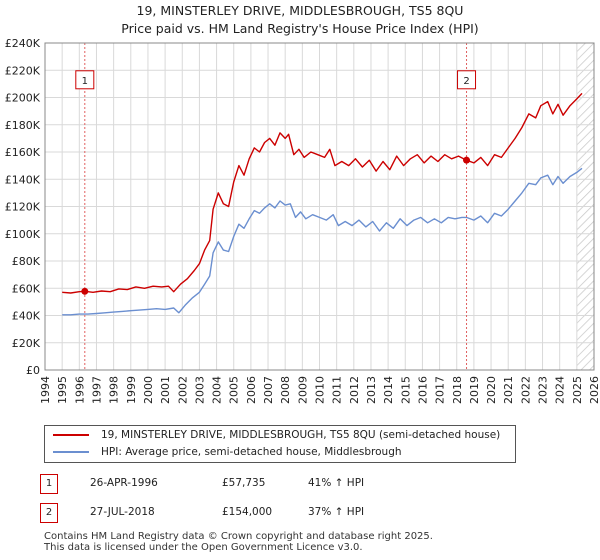 Image resolution: width=600 pixels, height=560 pixels. Describe the element at coordinates (388, 390) in the screenshot. I see `x-tick-label: 2014` at that location.